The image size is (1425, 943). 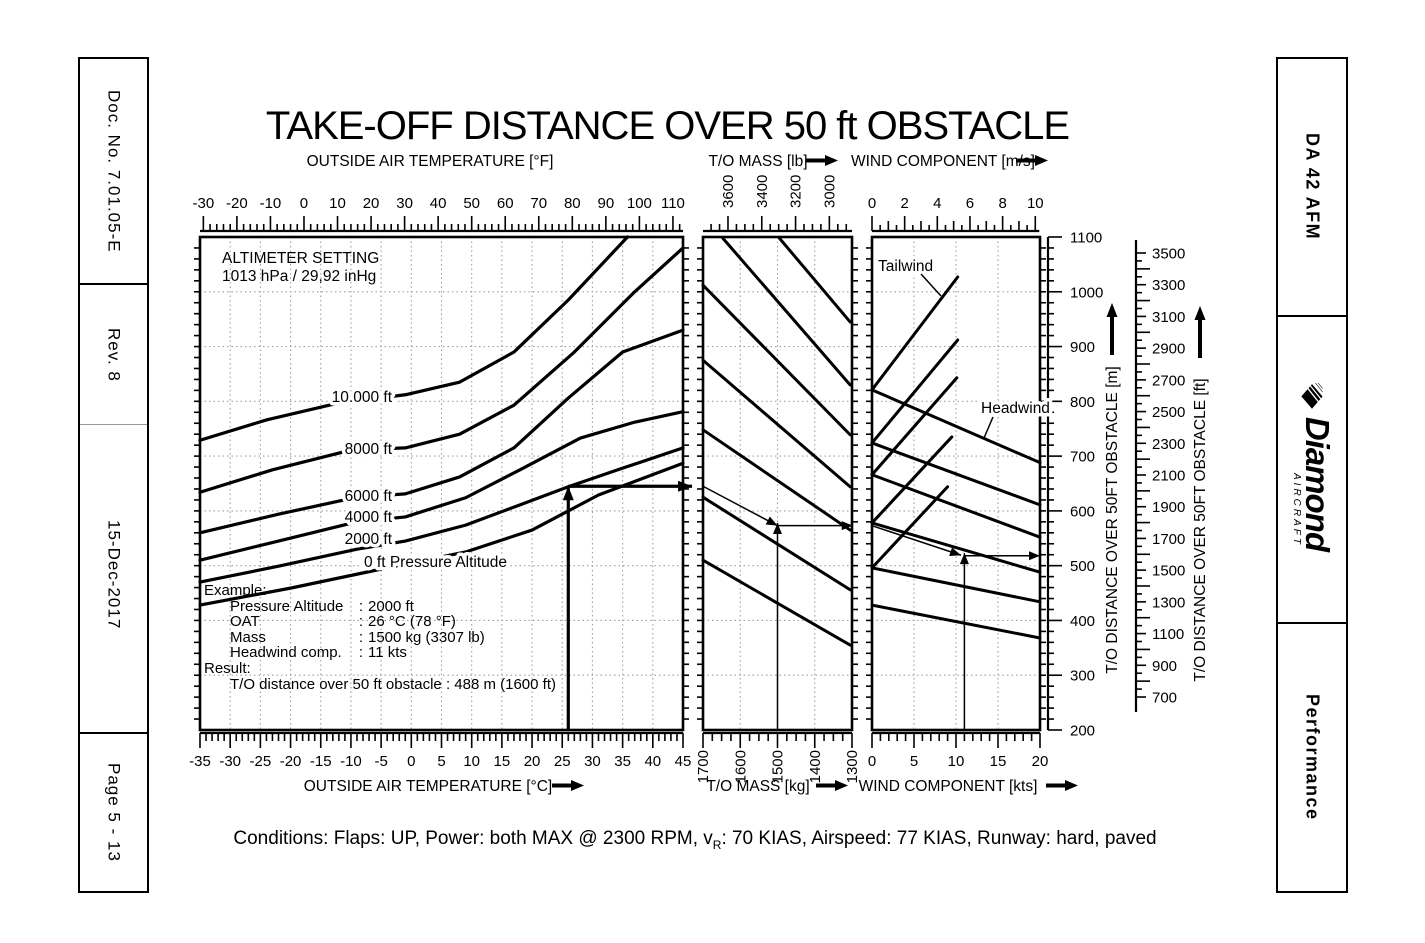 What do you see at coordinates (1082, 566) in the screenshot?
I see `svg-text: 500` at bounding box center [1082, 566].